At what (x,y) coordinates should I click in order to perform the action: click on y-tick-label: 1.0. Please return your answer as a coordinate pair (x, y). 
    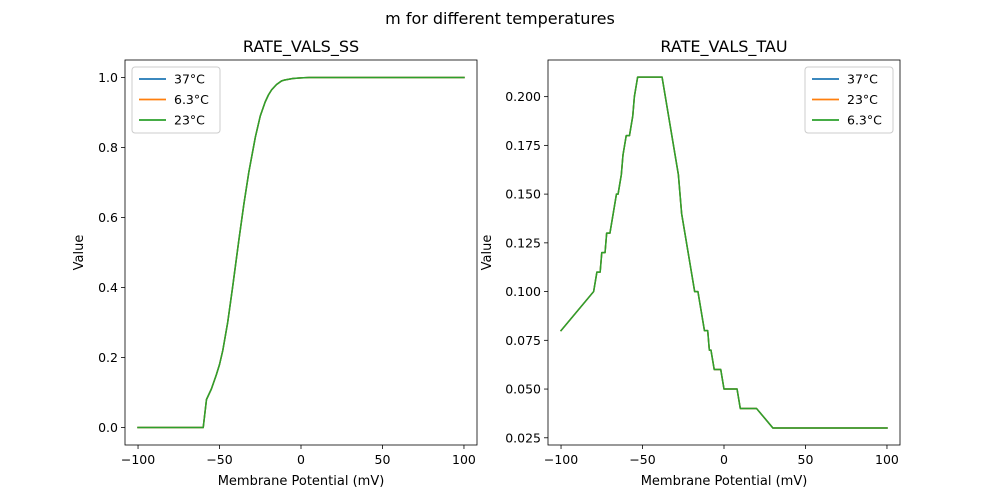
    Looking at the image, I should click on (108, 77).